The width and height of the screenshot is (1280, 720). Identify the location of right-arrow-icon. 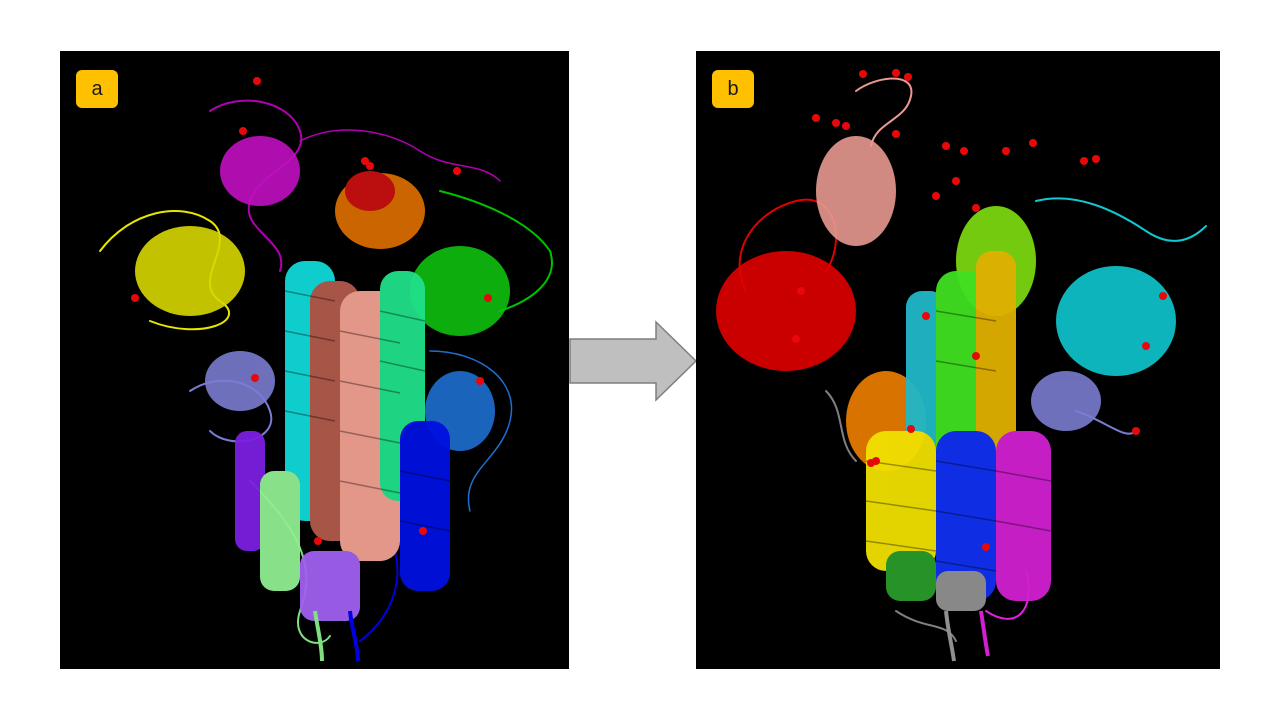
(633, 361).